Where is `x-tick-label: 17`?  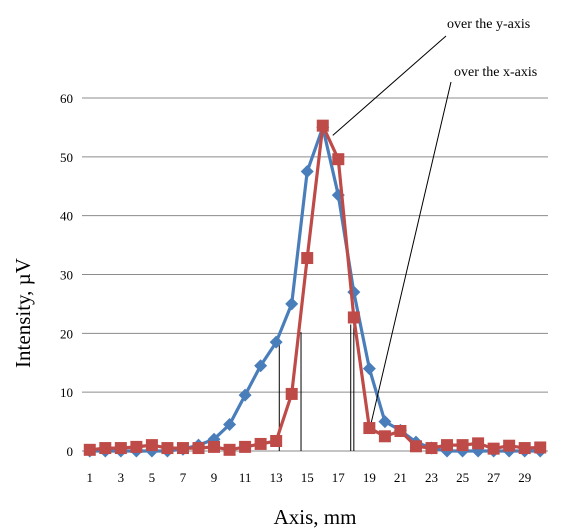
x-tick-label: 17 is located at coordinates (339, 477).